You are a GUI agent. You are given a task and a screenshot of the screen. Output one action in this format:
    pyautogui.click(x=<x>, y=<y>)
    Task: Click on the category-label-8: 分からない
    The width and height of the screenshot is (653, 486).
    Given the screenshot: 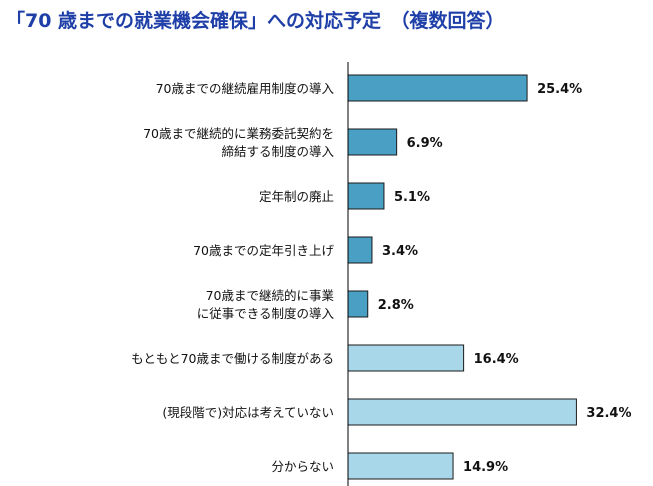 What is the action you would take?
    pyautogui.click(x=302, y=466)
    